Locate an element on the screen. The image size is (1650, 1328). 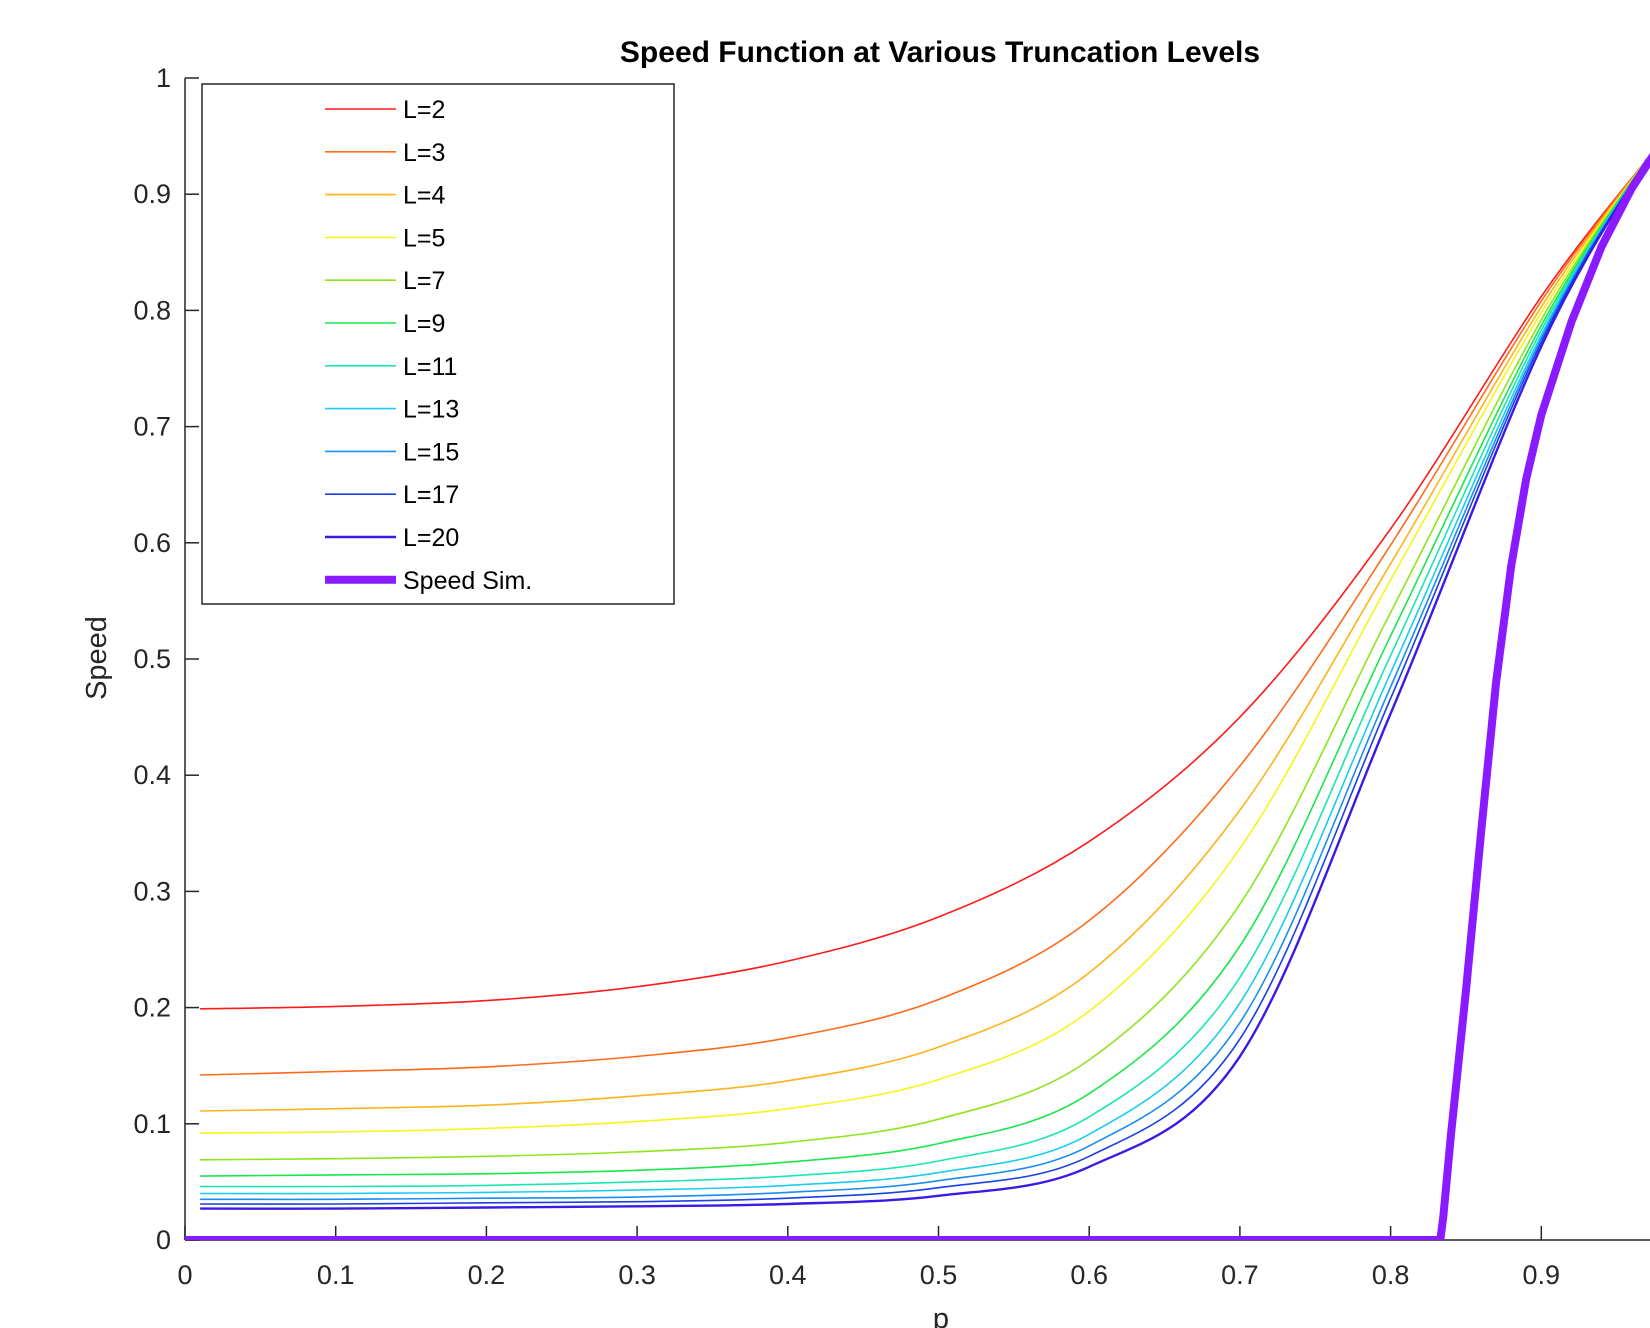
x-tick-label: 0.9 is located at coordinates (1542, 1275).